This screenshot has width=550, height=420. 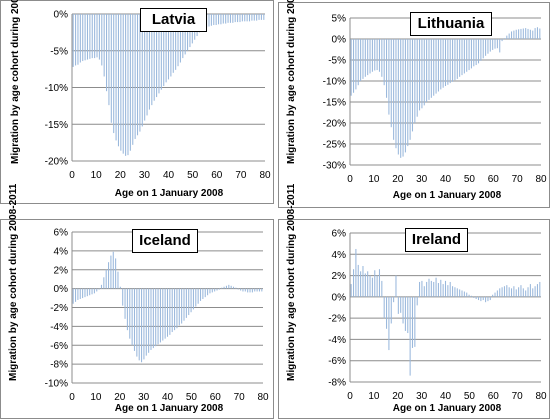 What do you see at coordinates (334, 145) in the screenshot?
I see `y-tick-label: -25%` at bounding box center [334, 145].